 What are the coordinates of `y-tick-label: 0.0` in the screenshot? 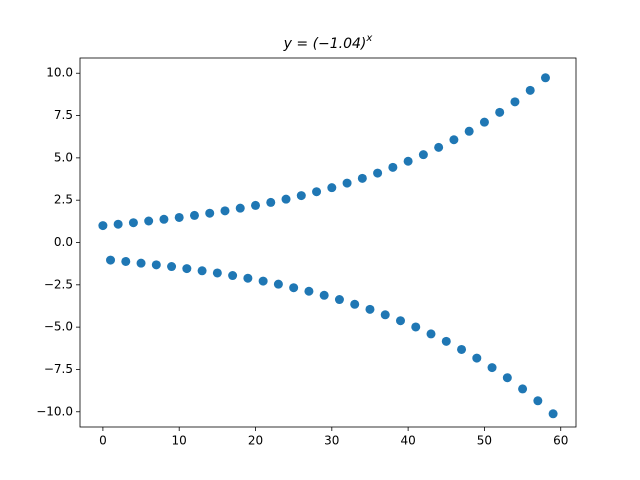 It's located at (63, 242).